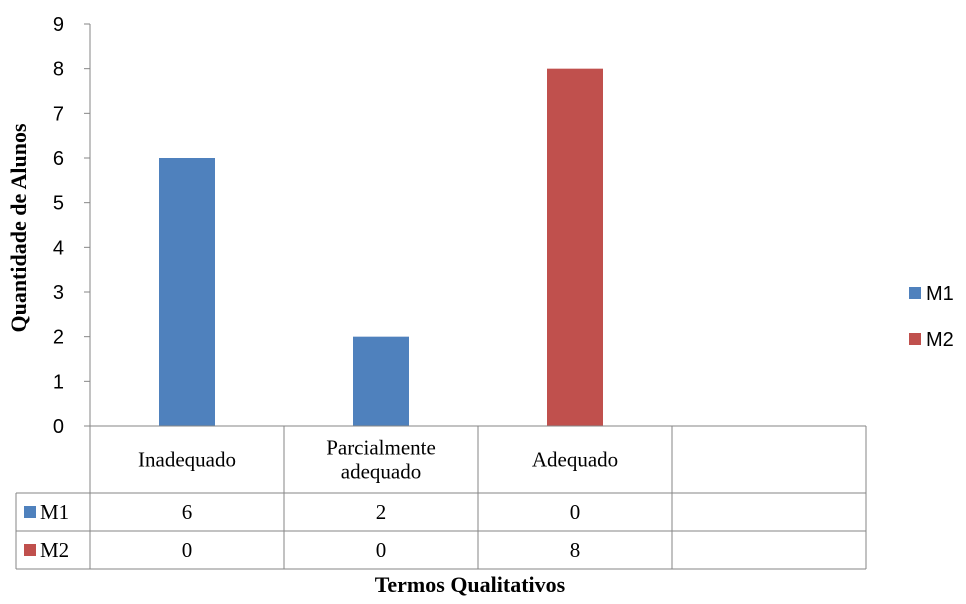 Image resolution: width=966 pixels, height=604 pixels. I want to click on y-tick-label: 8, so click(58, 70).